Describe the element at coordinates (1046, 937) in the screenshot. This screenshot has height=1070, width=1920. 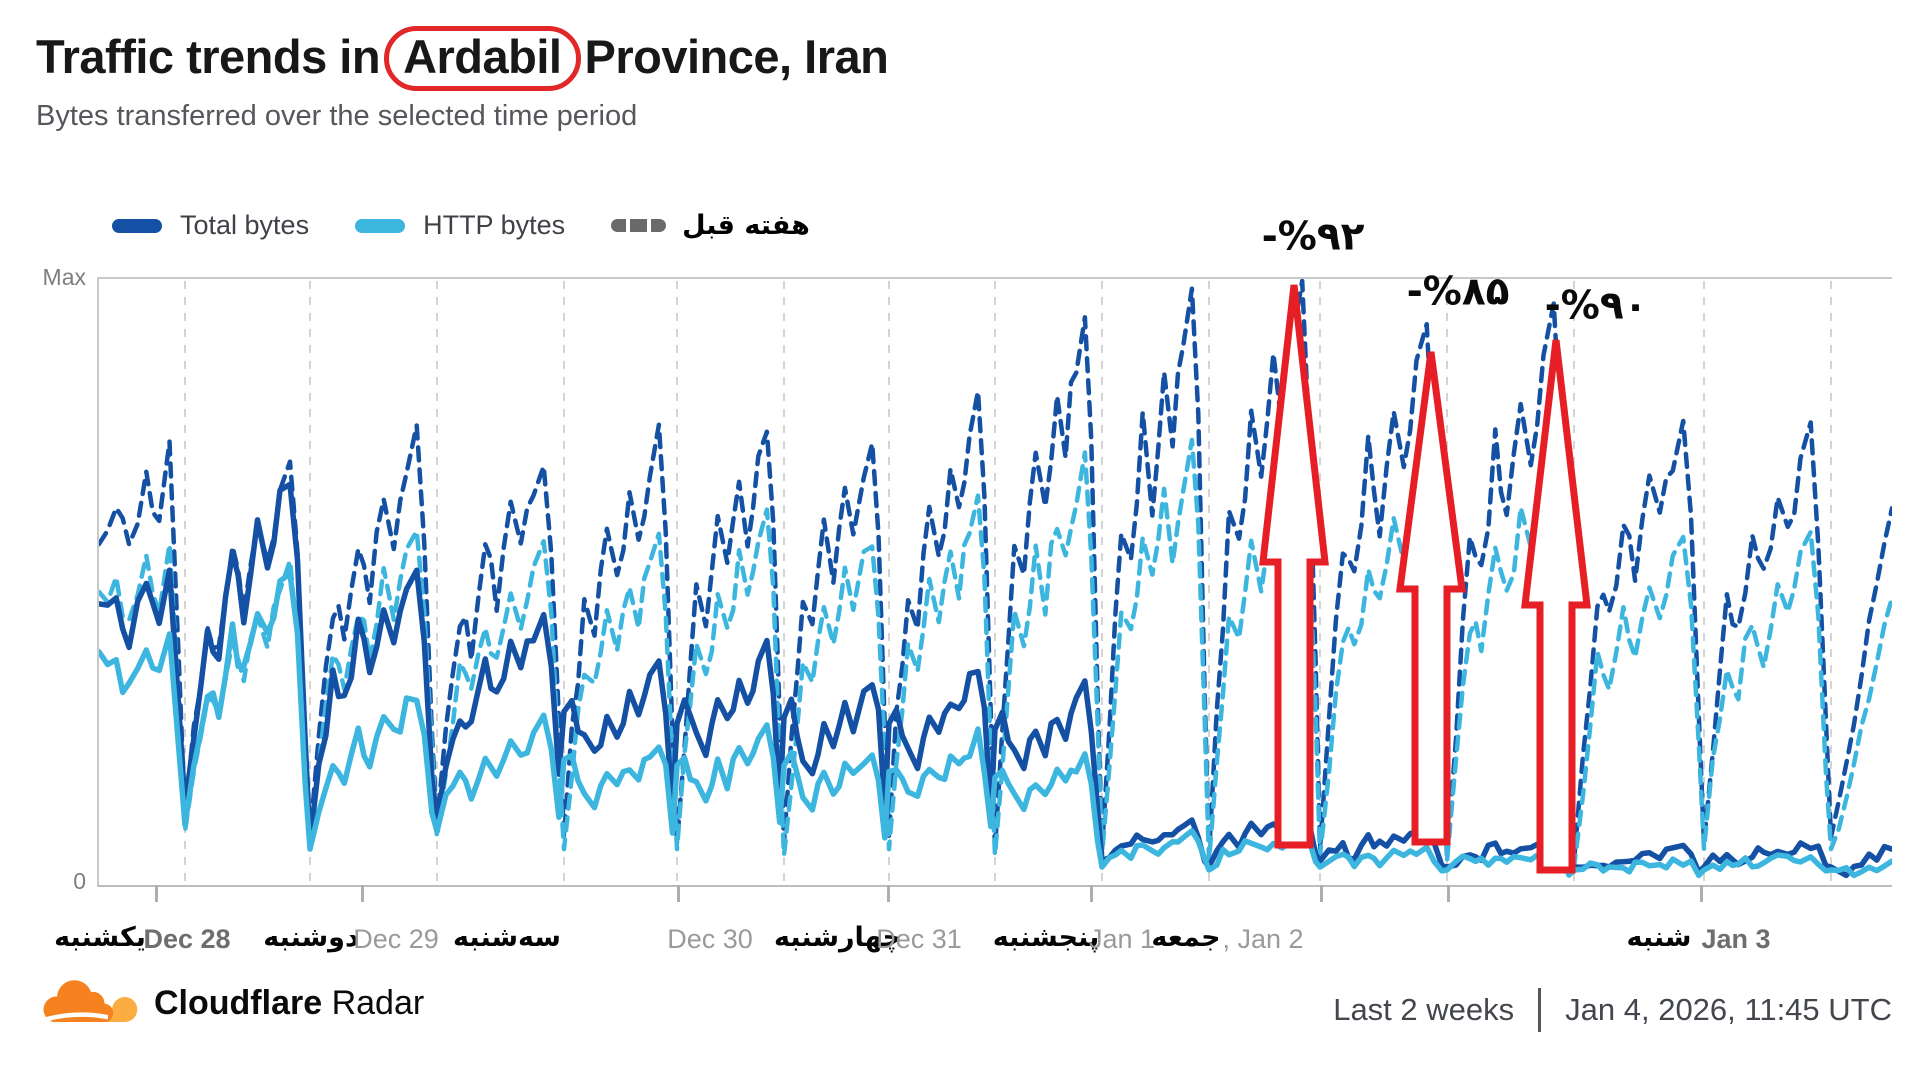
I see `x-axis-weekday-label: پنجشنبه` at that location.